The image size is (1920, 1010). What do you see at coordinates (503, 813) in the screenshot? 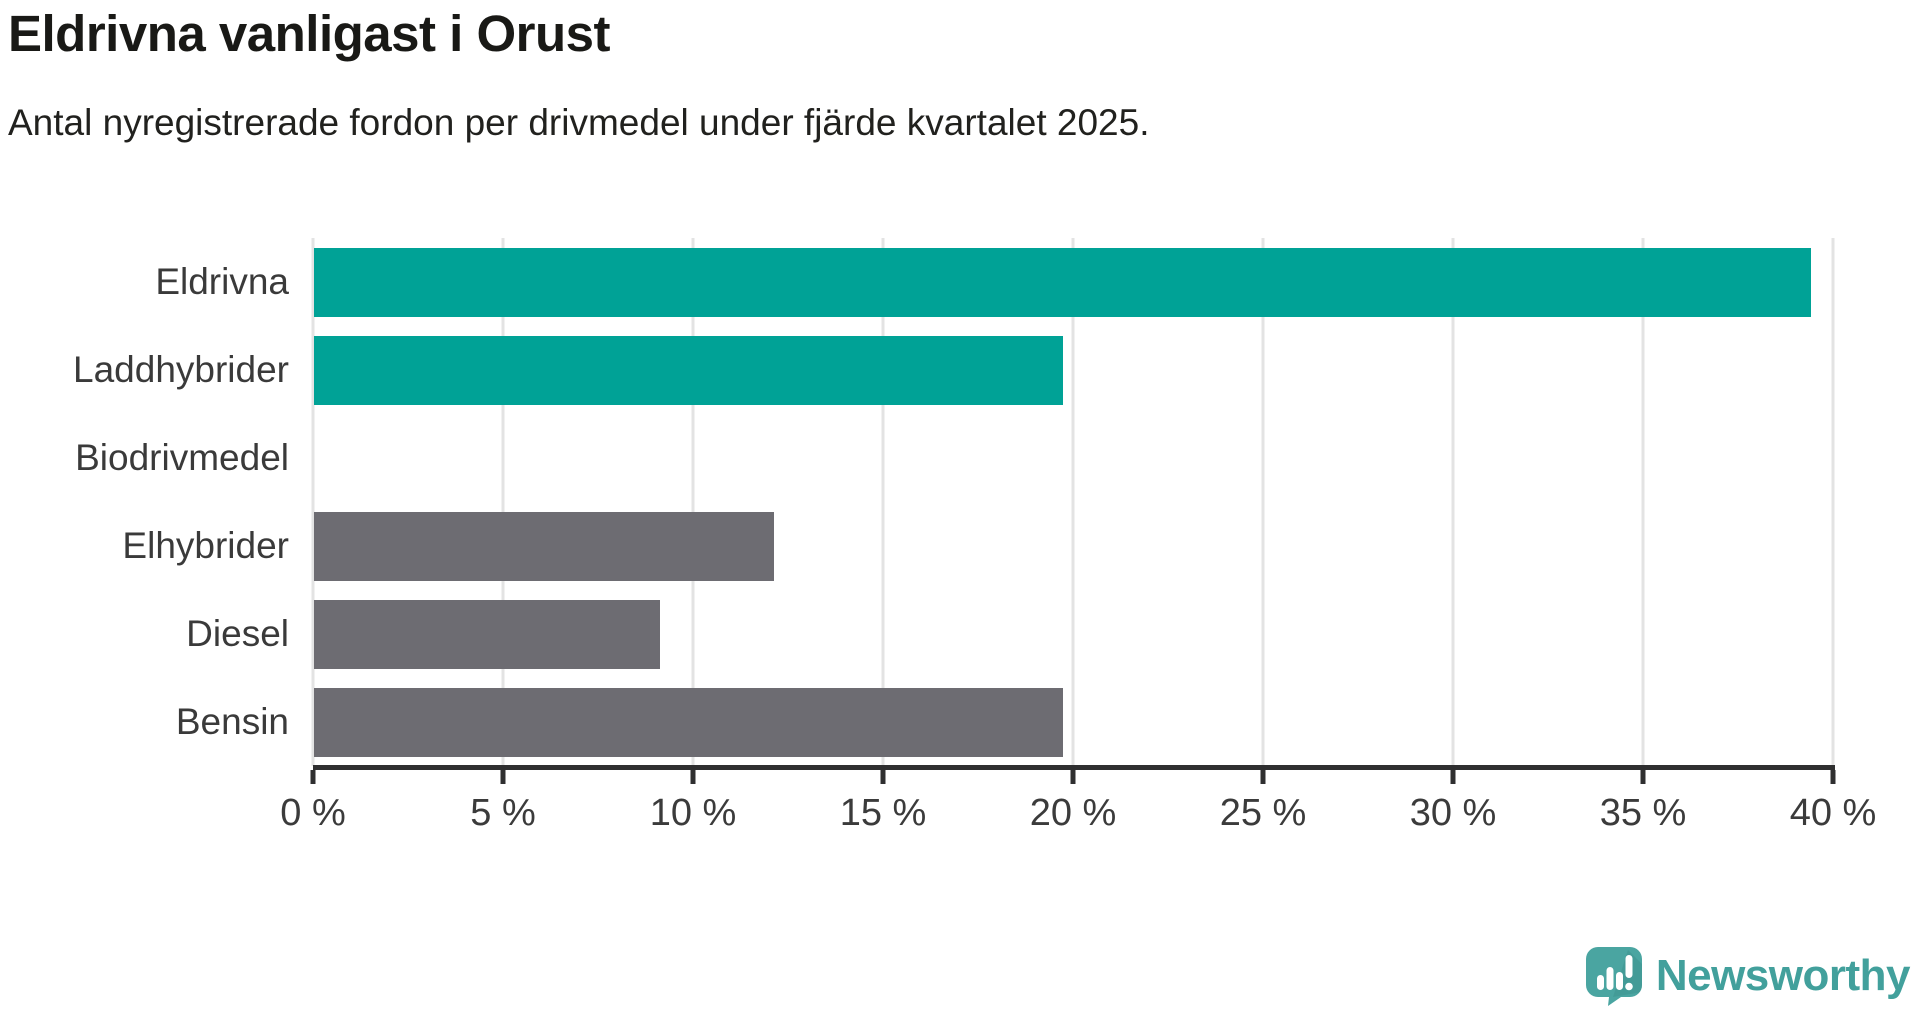
I see `x-tick-label: 5 %` at bounding box center [503, 813].